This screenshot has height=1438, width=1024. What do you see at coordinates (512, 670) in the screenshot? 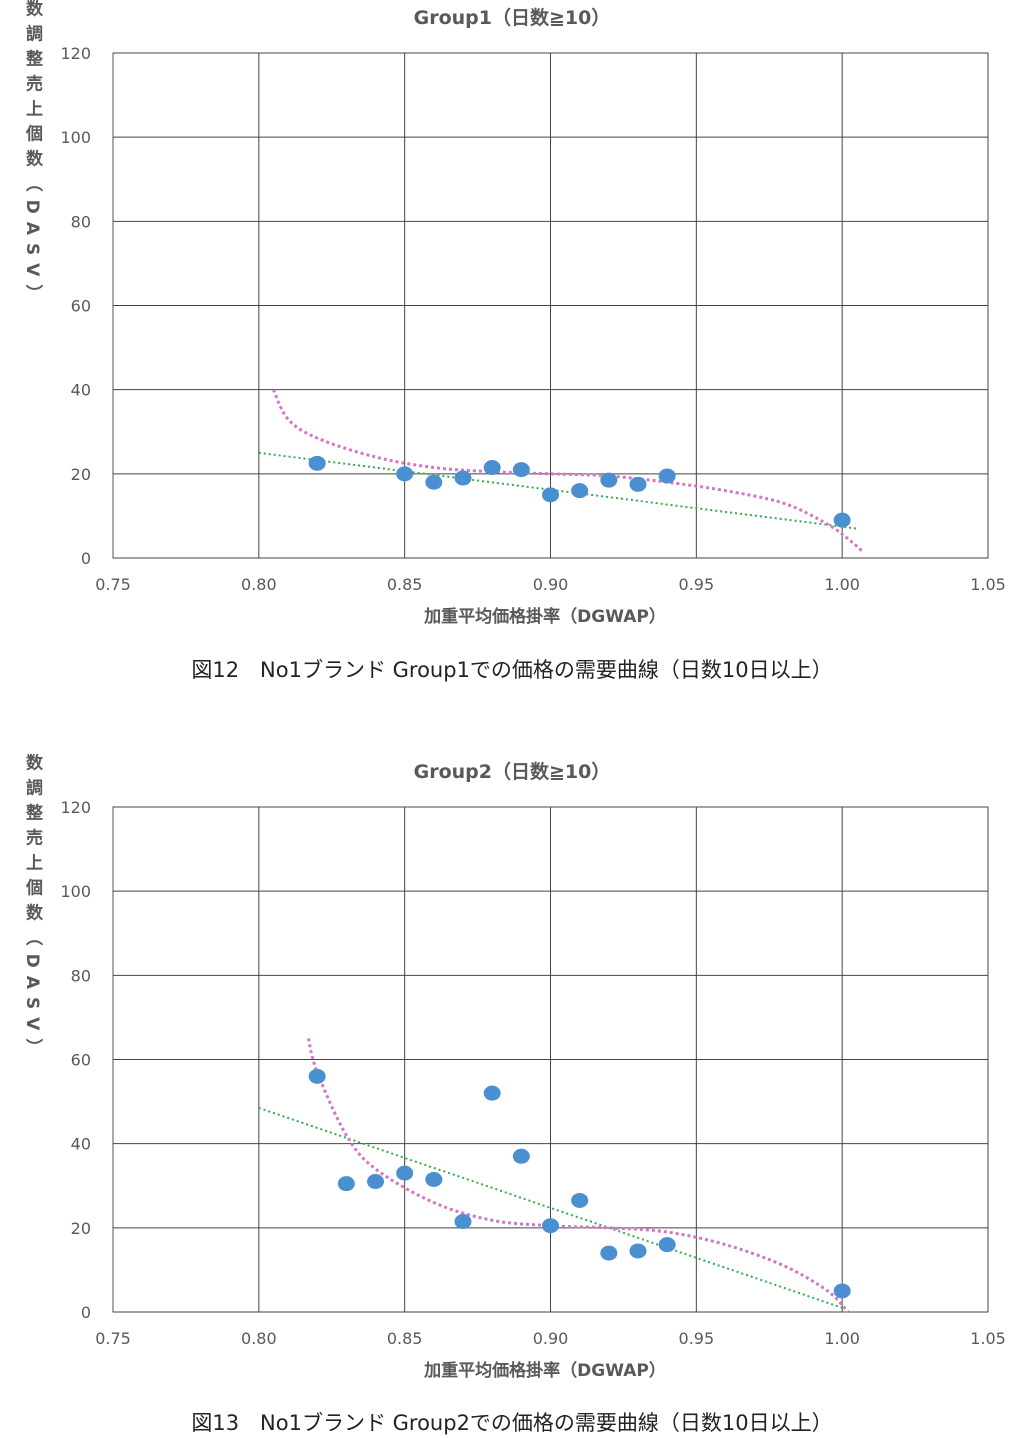
I see `figure-caption-12: 図12 No1ブランド Group1での価格の需要曲線（日数10日以上）` at bounding box center [512, 670].